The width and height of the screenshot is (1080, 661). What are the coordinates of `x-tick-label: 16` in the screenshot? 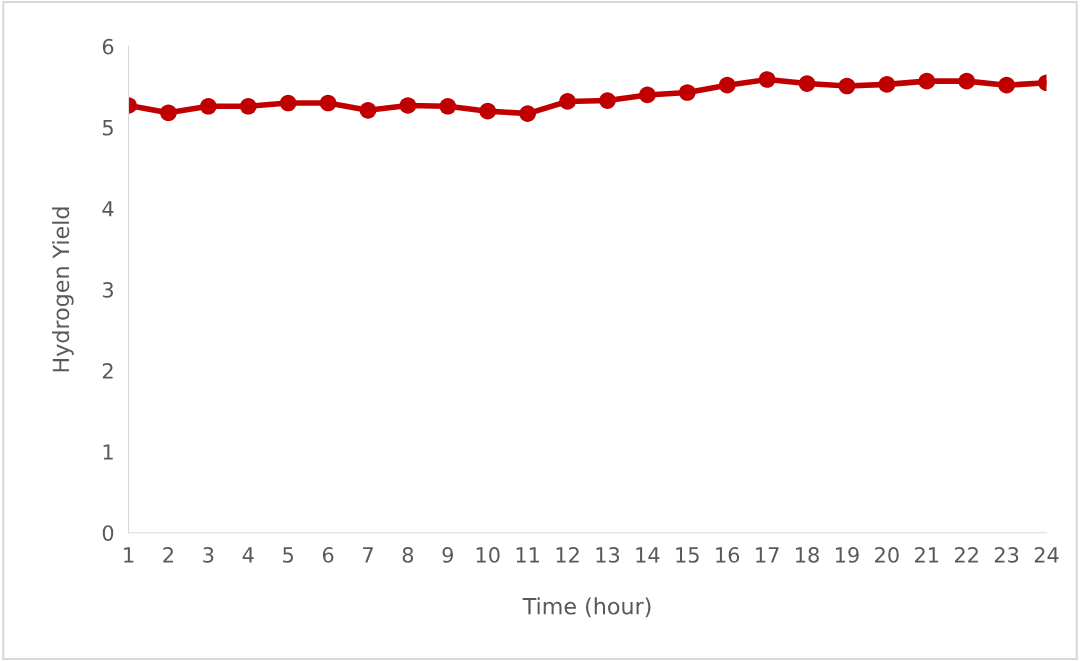 It's located at (728, 555).